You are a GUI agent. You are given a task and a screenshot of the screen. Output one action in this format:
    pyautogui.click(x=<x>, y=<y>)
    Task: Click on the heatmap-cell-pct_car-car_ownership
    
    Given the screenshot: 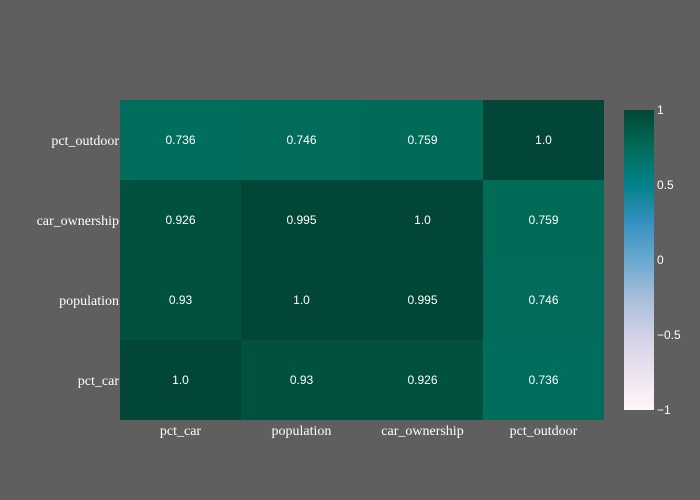 What is the action you would take?
    pyautogui.click(x=422, y=380)
    